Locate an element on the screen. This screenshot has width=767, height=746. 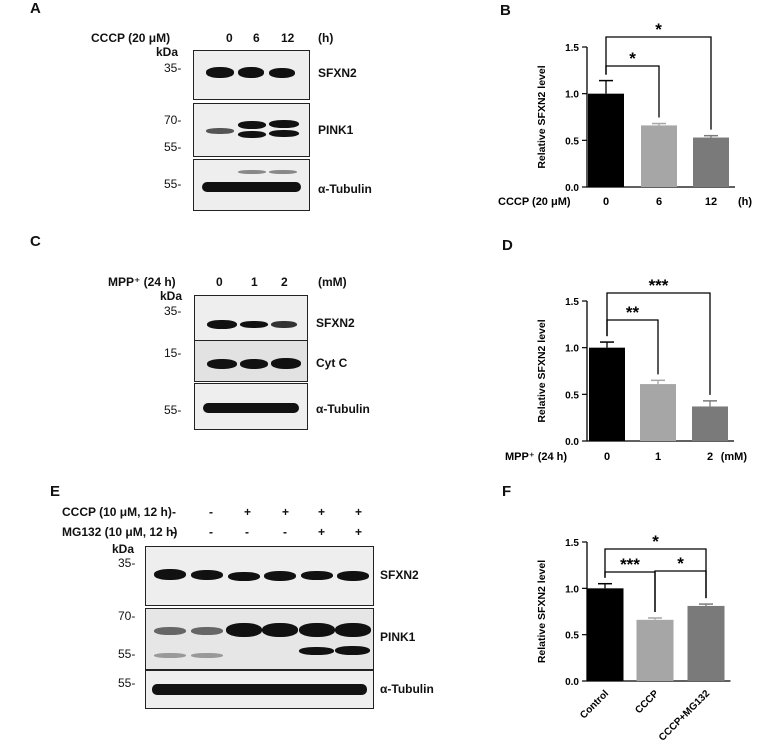
chart-d-cat-1: 1 is located at coordinates (658, 457).